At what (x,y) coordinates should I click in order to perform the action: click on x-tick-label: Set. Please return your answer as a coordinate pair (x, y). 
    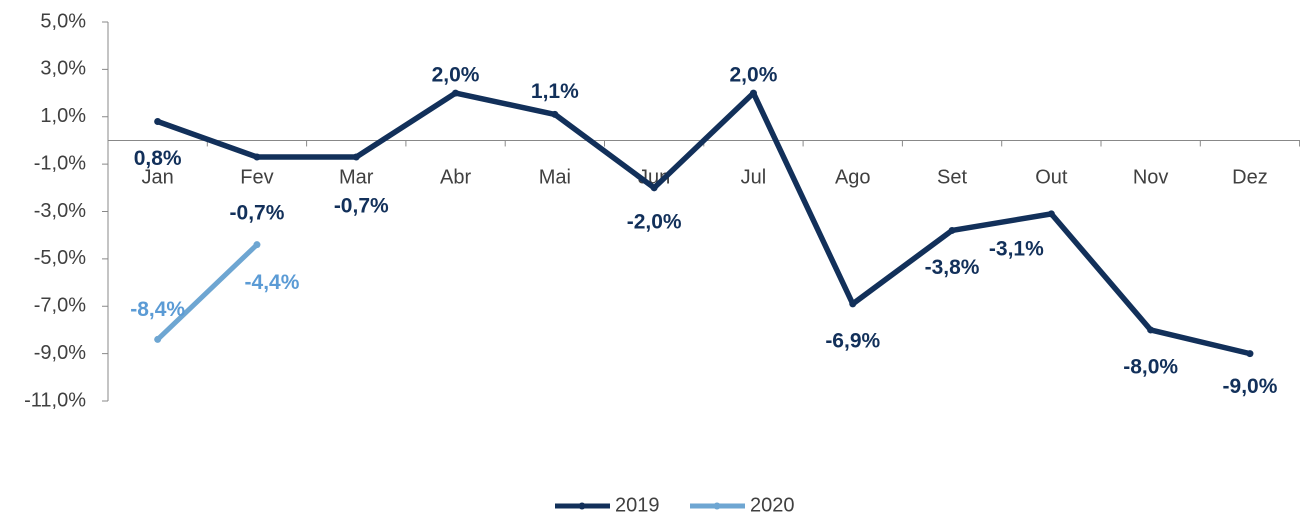
    Looking at the image, I should click on (952, 178).